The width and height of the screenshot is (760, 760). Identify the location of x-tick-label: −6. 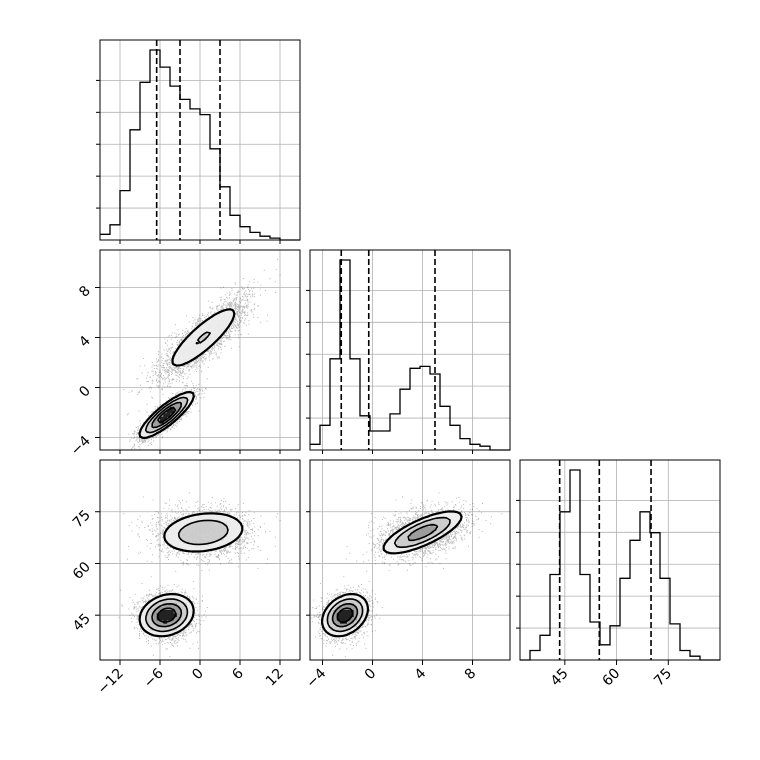
(154, 678).